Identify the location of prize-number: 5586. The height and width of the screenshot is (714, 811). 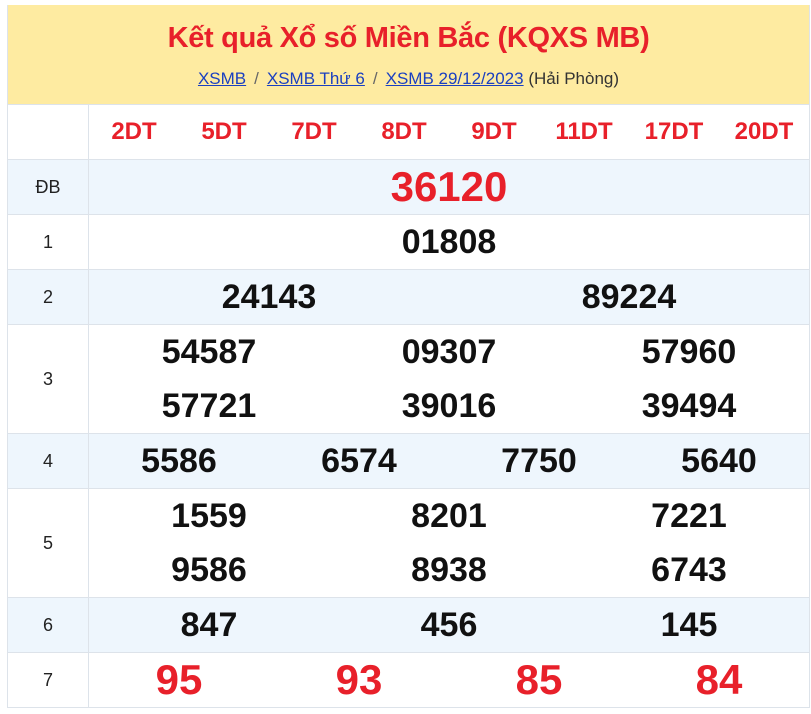
(179, 460).